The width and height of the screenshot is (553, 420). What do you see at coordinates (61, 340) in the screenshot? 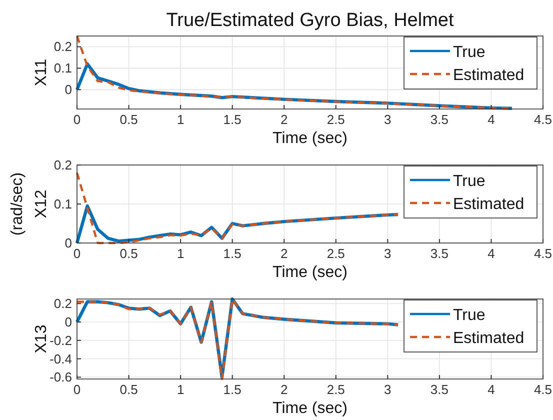
I see `y-tick-label: -0.2` at bounding box center [61, 340].